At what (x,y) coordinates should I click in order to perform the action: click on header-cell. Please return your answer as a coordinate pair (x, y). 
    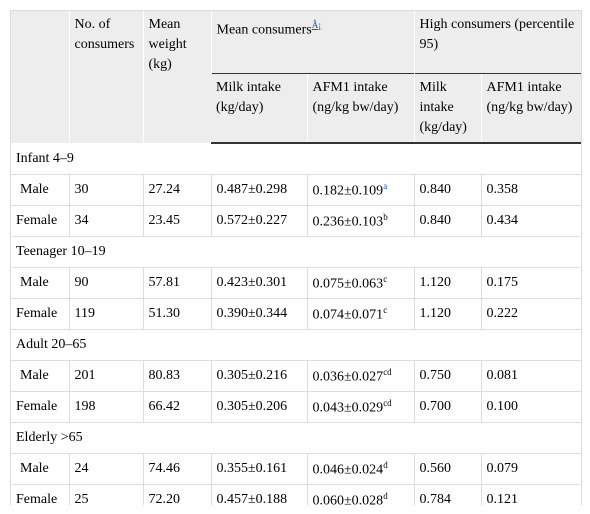
    Looking at the image, I should click on (40, 77).